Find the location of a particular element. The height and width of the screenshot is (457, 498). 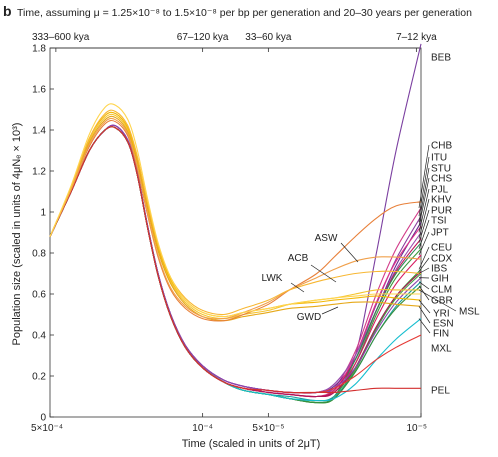

population-leader-fin is located at coordinates (424, 326).